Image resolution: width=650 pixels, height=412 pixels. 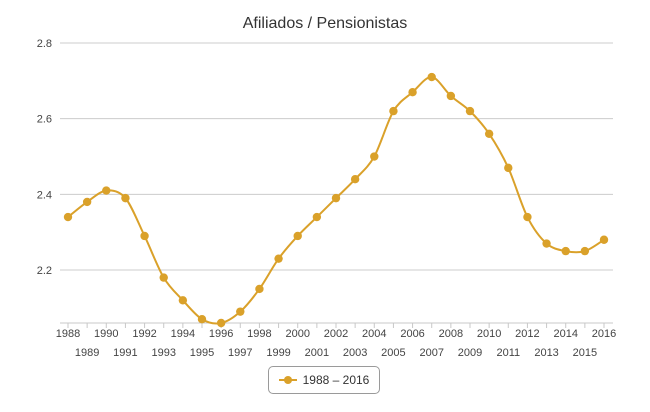 What do you see at coordinates (393, 111) in the screenshot?
I see `data-point-2005` at bounding box center [393, 111].